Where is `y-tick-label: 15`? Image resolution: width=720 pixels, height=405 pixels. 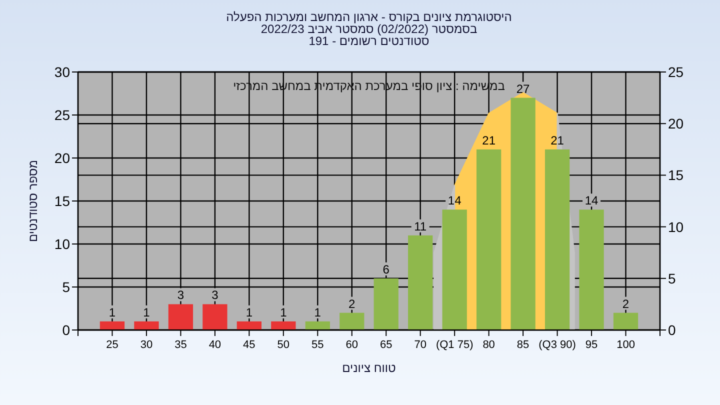
y-tick-label: 15 is located at coordinates (62, 201).